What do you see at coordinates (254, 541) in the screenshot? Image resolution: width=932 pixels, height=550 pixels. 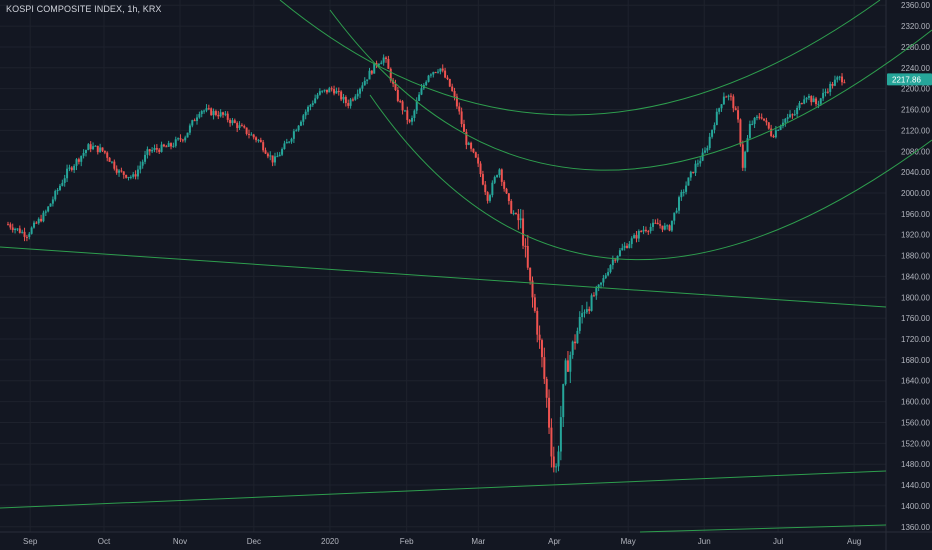 I see `x-tick-label: Dec` at bounding box center [254, 541].